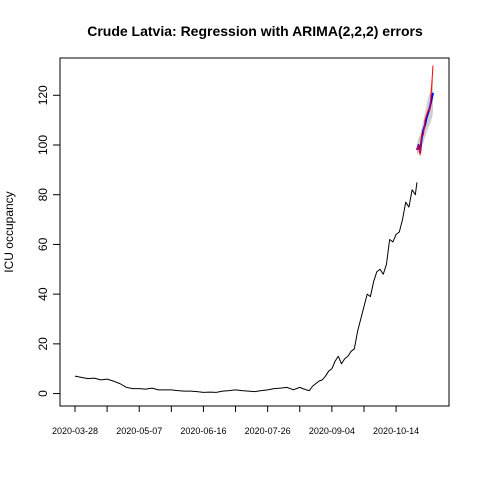 Image resolution: width=480 pixels, height=480 pixels. What do you see at coordinates (43, 195) in the screenshot?
I see `y-tick-label: 80` at bounding box center [43, 195].